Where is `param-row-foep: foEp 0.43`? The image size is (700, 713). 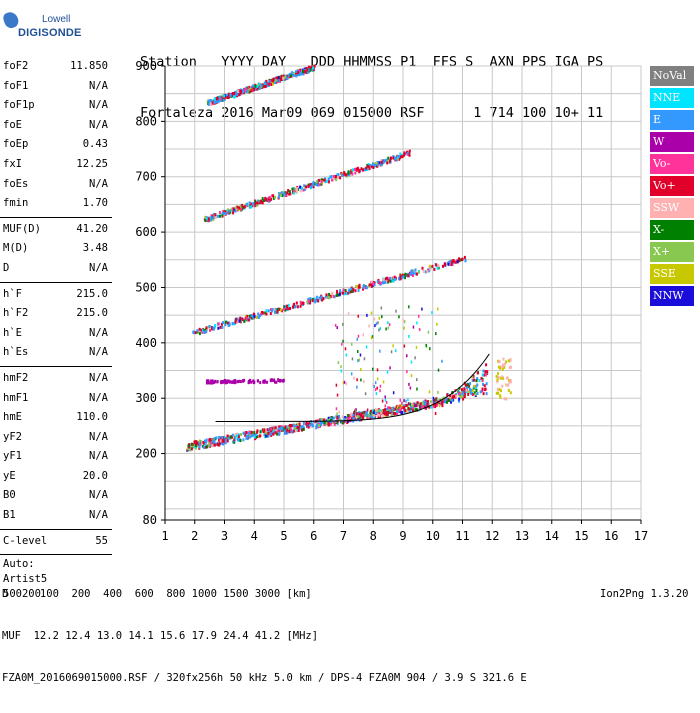 param-row-foep: foEp 0.43 is located at coordinates (56, 145).